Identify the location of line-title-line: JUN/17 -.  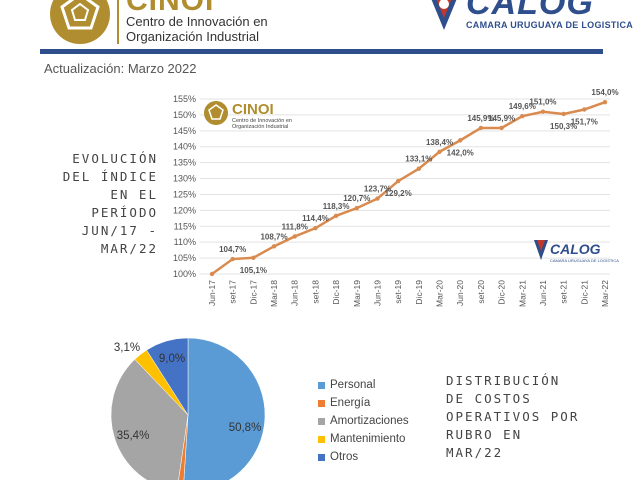
(119, 230).